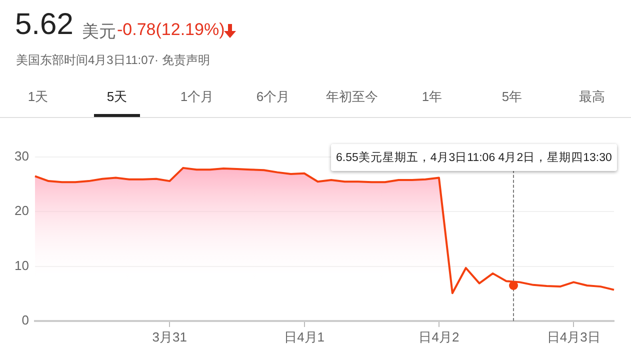 The image size is (631, 359). I want to click on text: 5天, so click(117, 97).